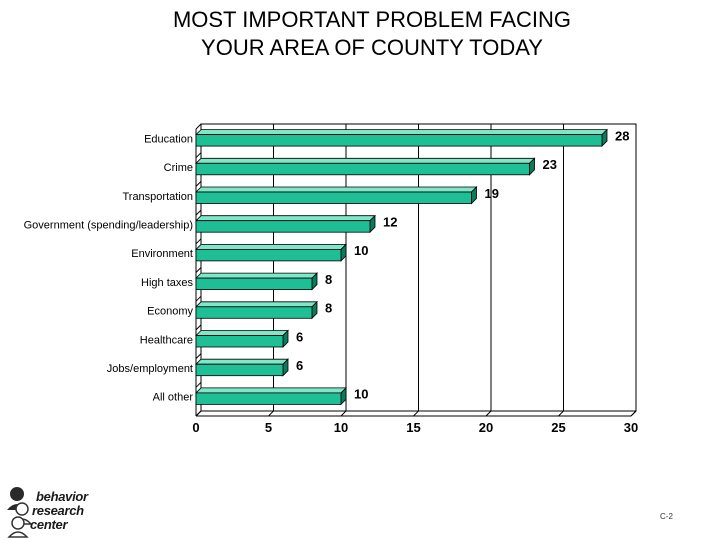  I want to click on data-label: 19, so click(492, 193).